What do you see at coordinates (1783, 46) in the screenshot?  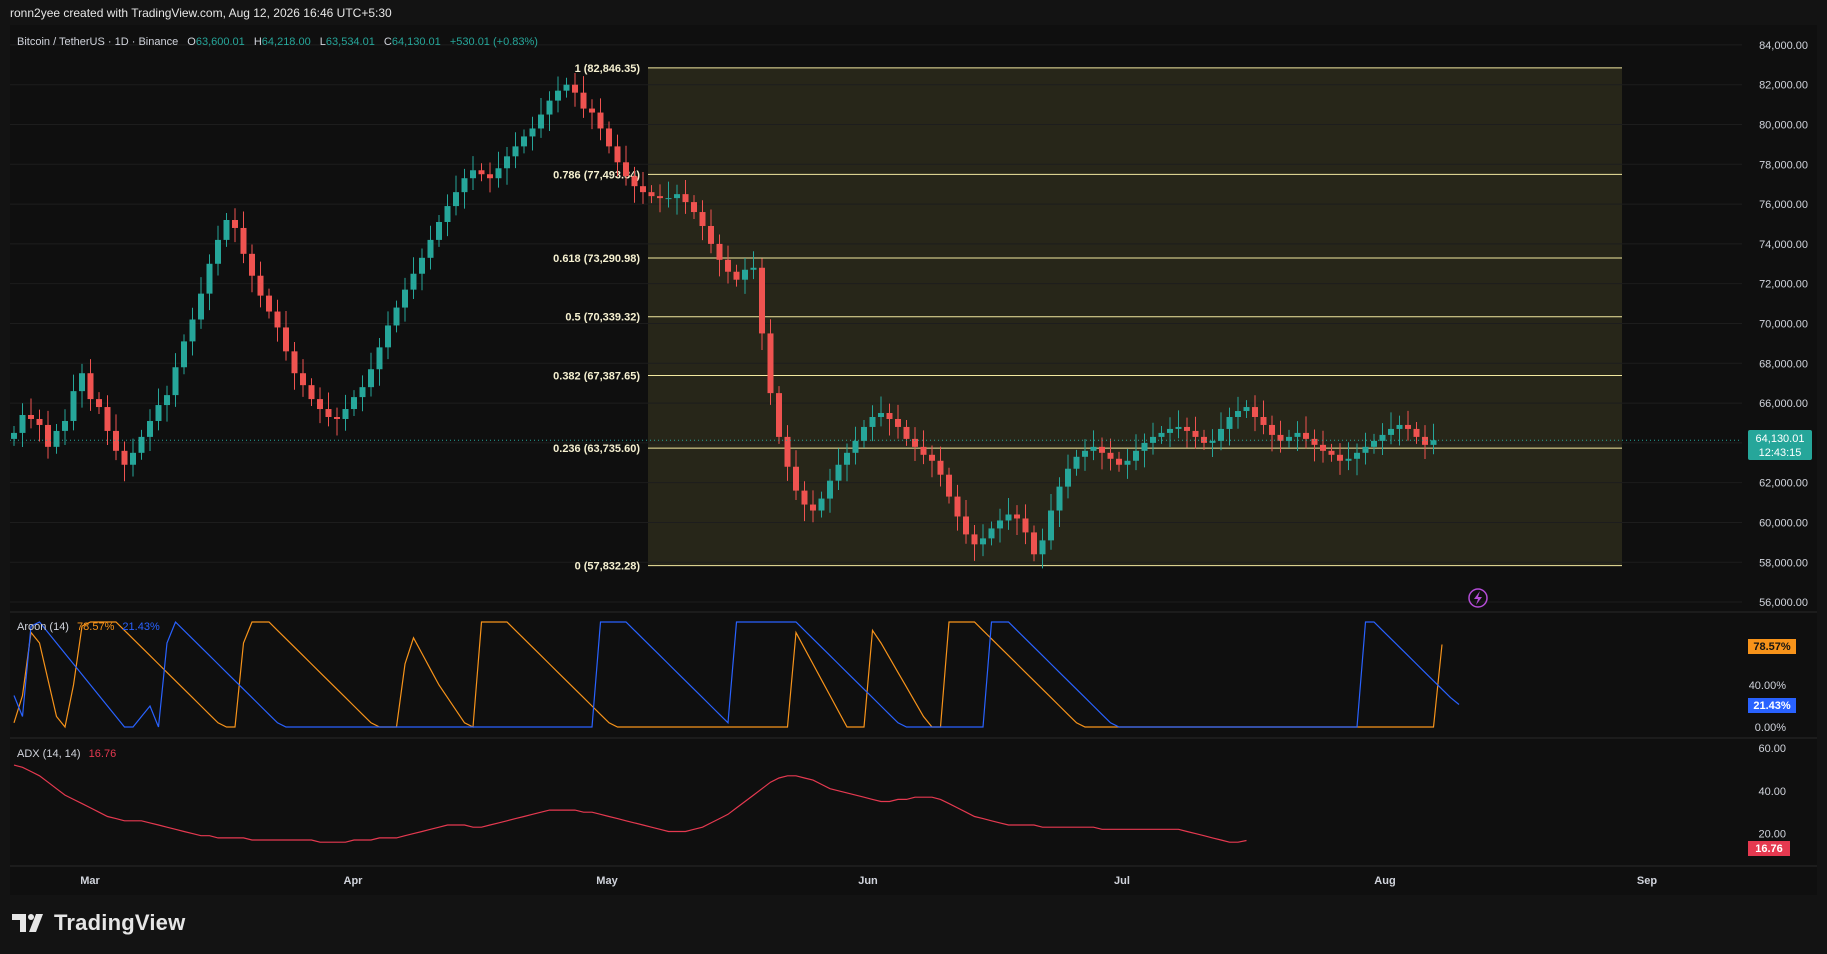 I see `price-tick-label: 84,000.00` at bounding box center [1783, 46].